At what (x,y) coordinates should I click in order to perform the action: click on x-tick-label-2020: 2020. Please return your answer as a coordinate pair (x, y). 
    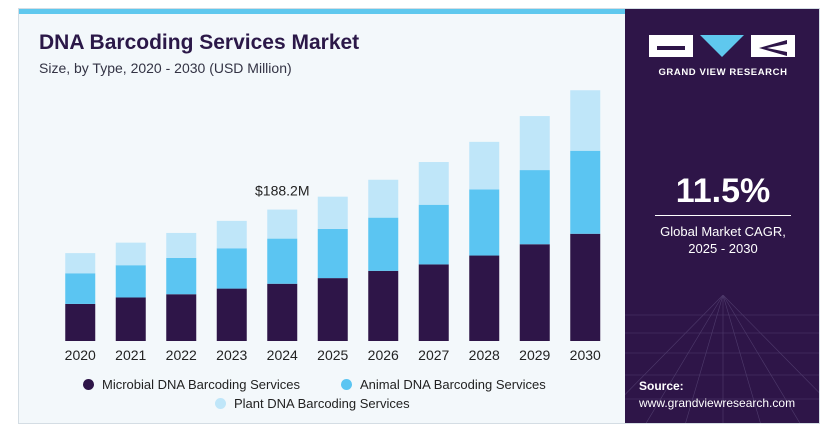
    Looking at the image, I should click on (80, 355).